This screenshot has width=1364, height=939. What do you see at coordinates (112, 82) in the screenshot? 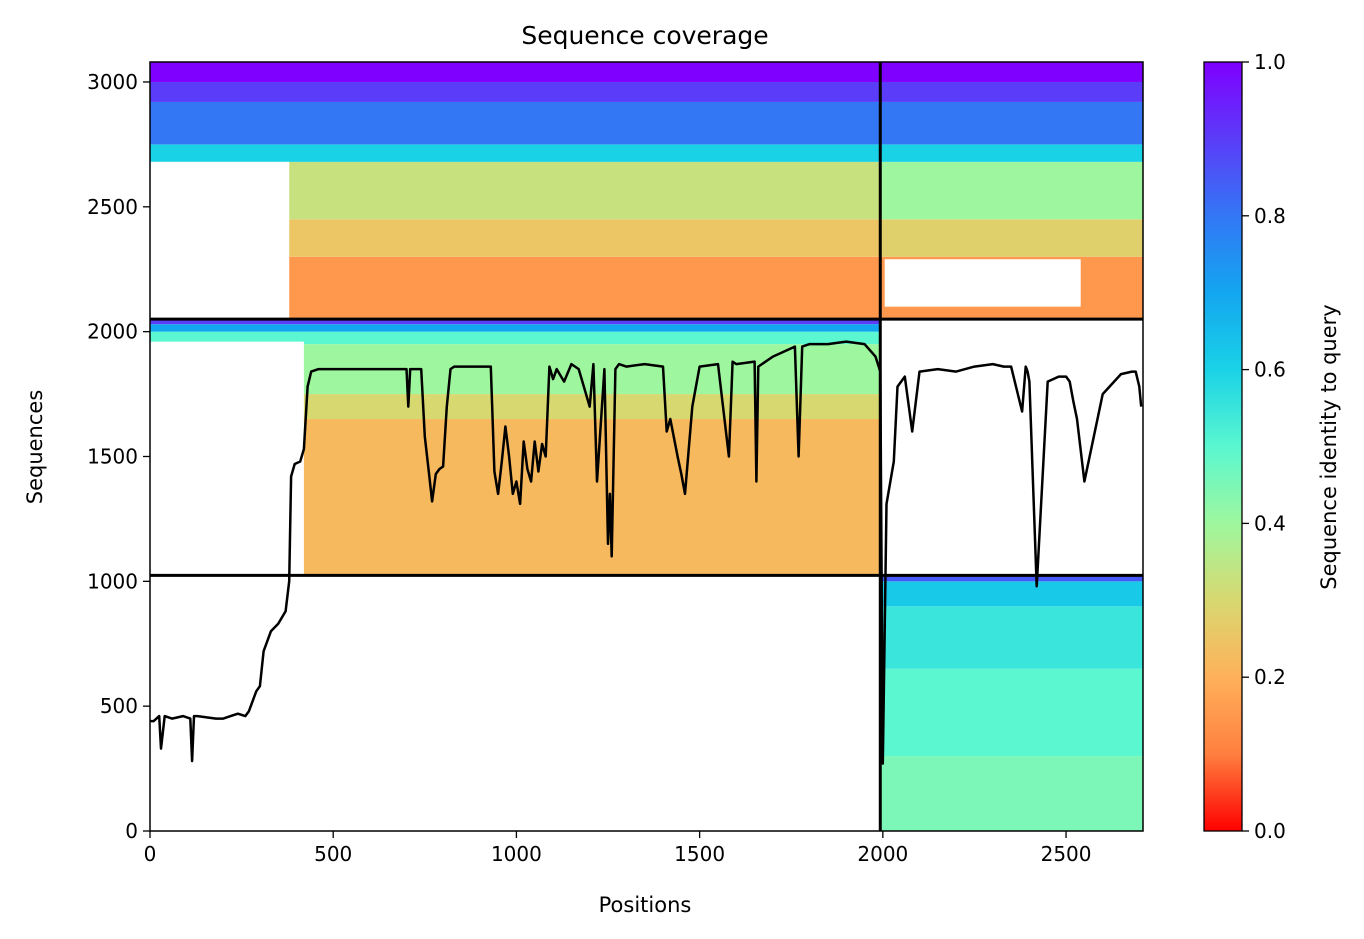
I see `y-tick-label: 3000` at bounding box center [112, 82].